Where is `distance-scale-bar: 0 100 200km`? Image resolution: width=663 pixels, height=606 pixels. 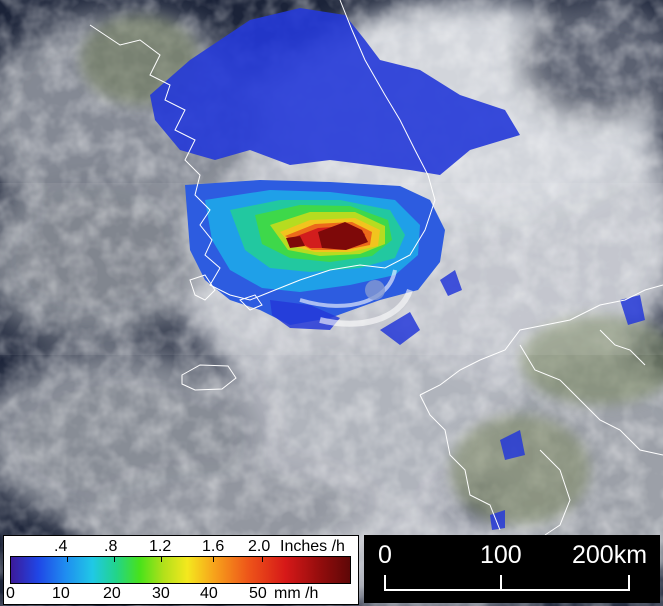 distance-scale-bar: 0 100 200km is located at coordinates (512, 569).